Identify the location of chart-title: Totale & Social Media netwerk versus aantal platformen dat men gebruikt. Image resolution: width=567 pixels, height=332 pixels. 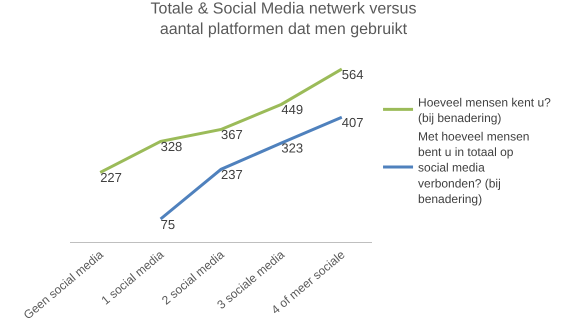
(283, 19).